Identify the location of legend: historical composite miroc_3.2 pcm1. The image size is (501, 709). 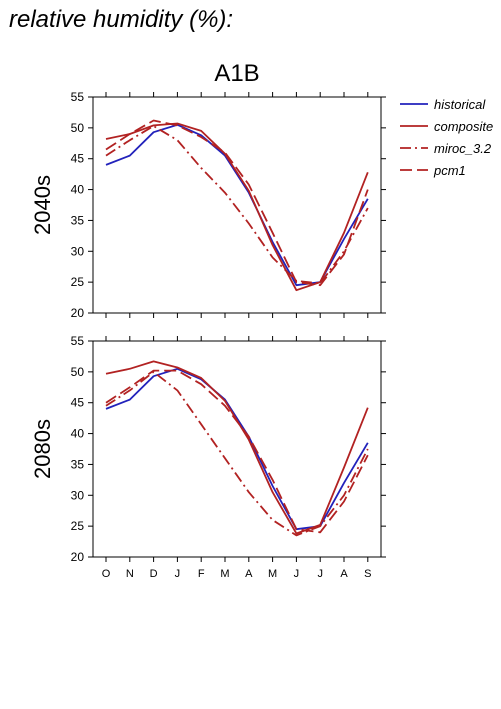
(446, 137).